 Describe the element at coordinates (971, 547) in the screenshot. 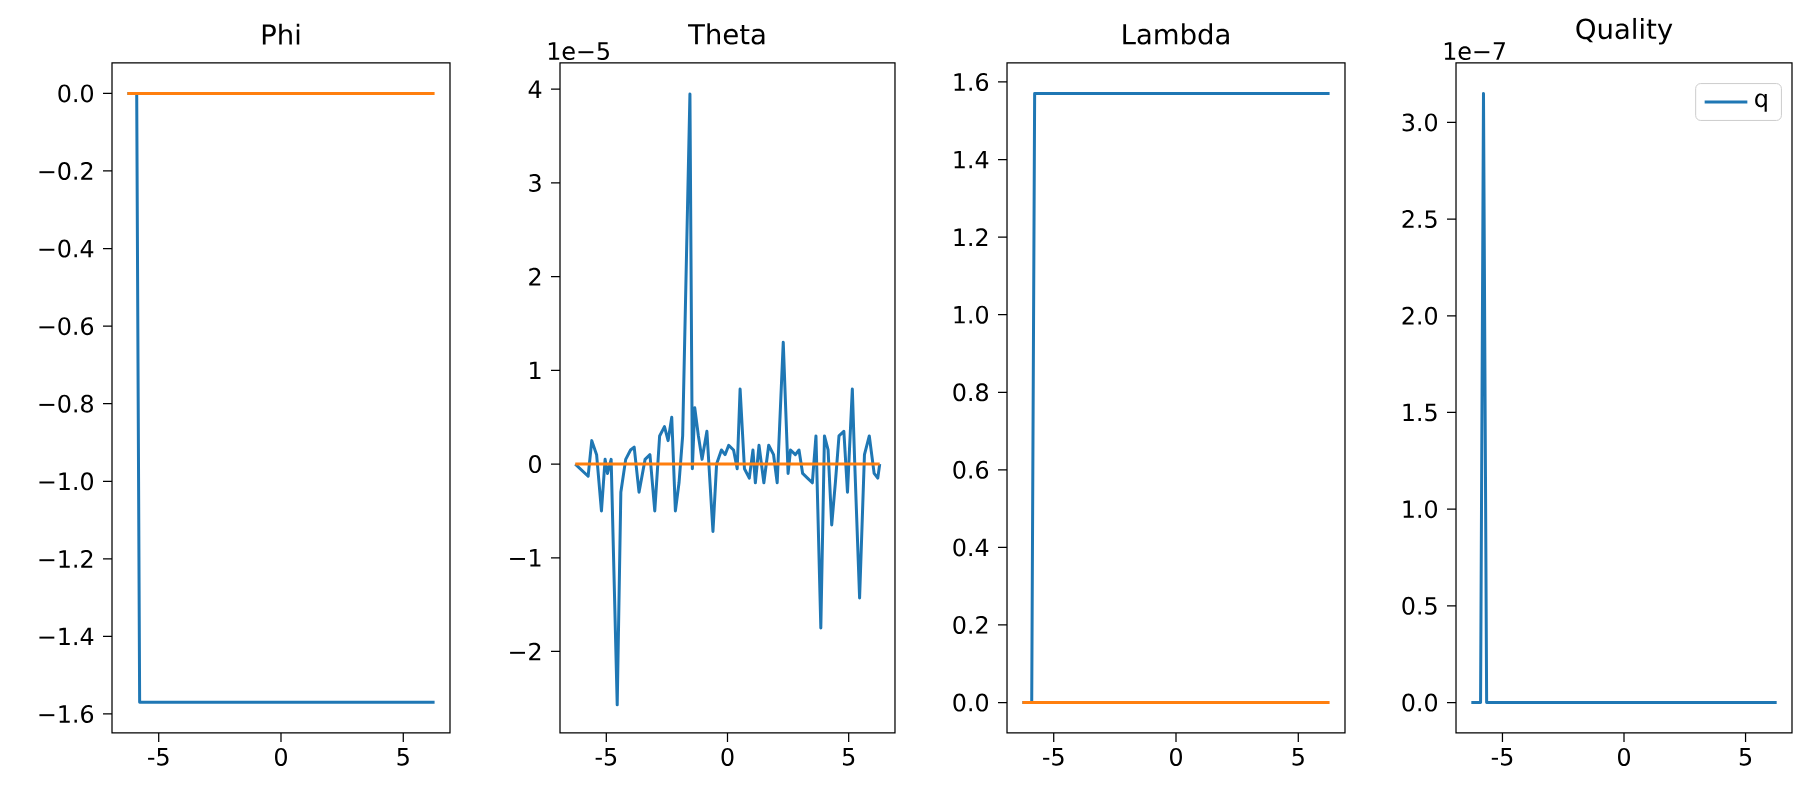

I see `y-tick-label: 0.4` at that location.